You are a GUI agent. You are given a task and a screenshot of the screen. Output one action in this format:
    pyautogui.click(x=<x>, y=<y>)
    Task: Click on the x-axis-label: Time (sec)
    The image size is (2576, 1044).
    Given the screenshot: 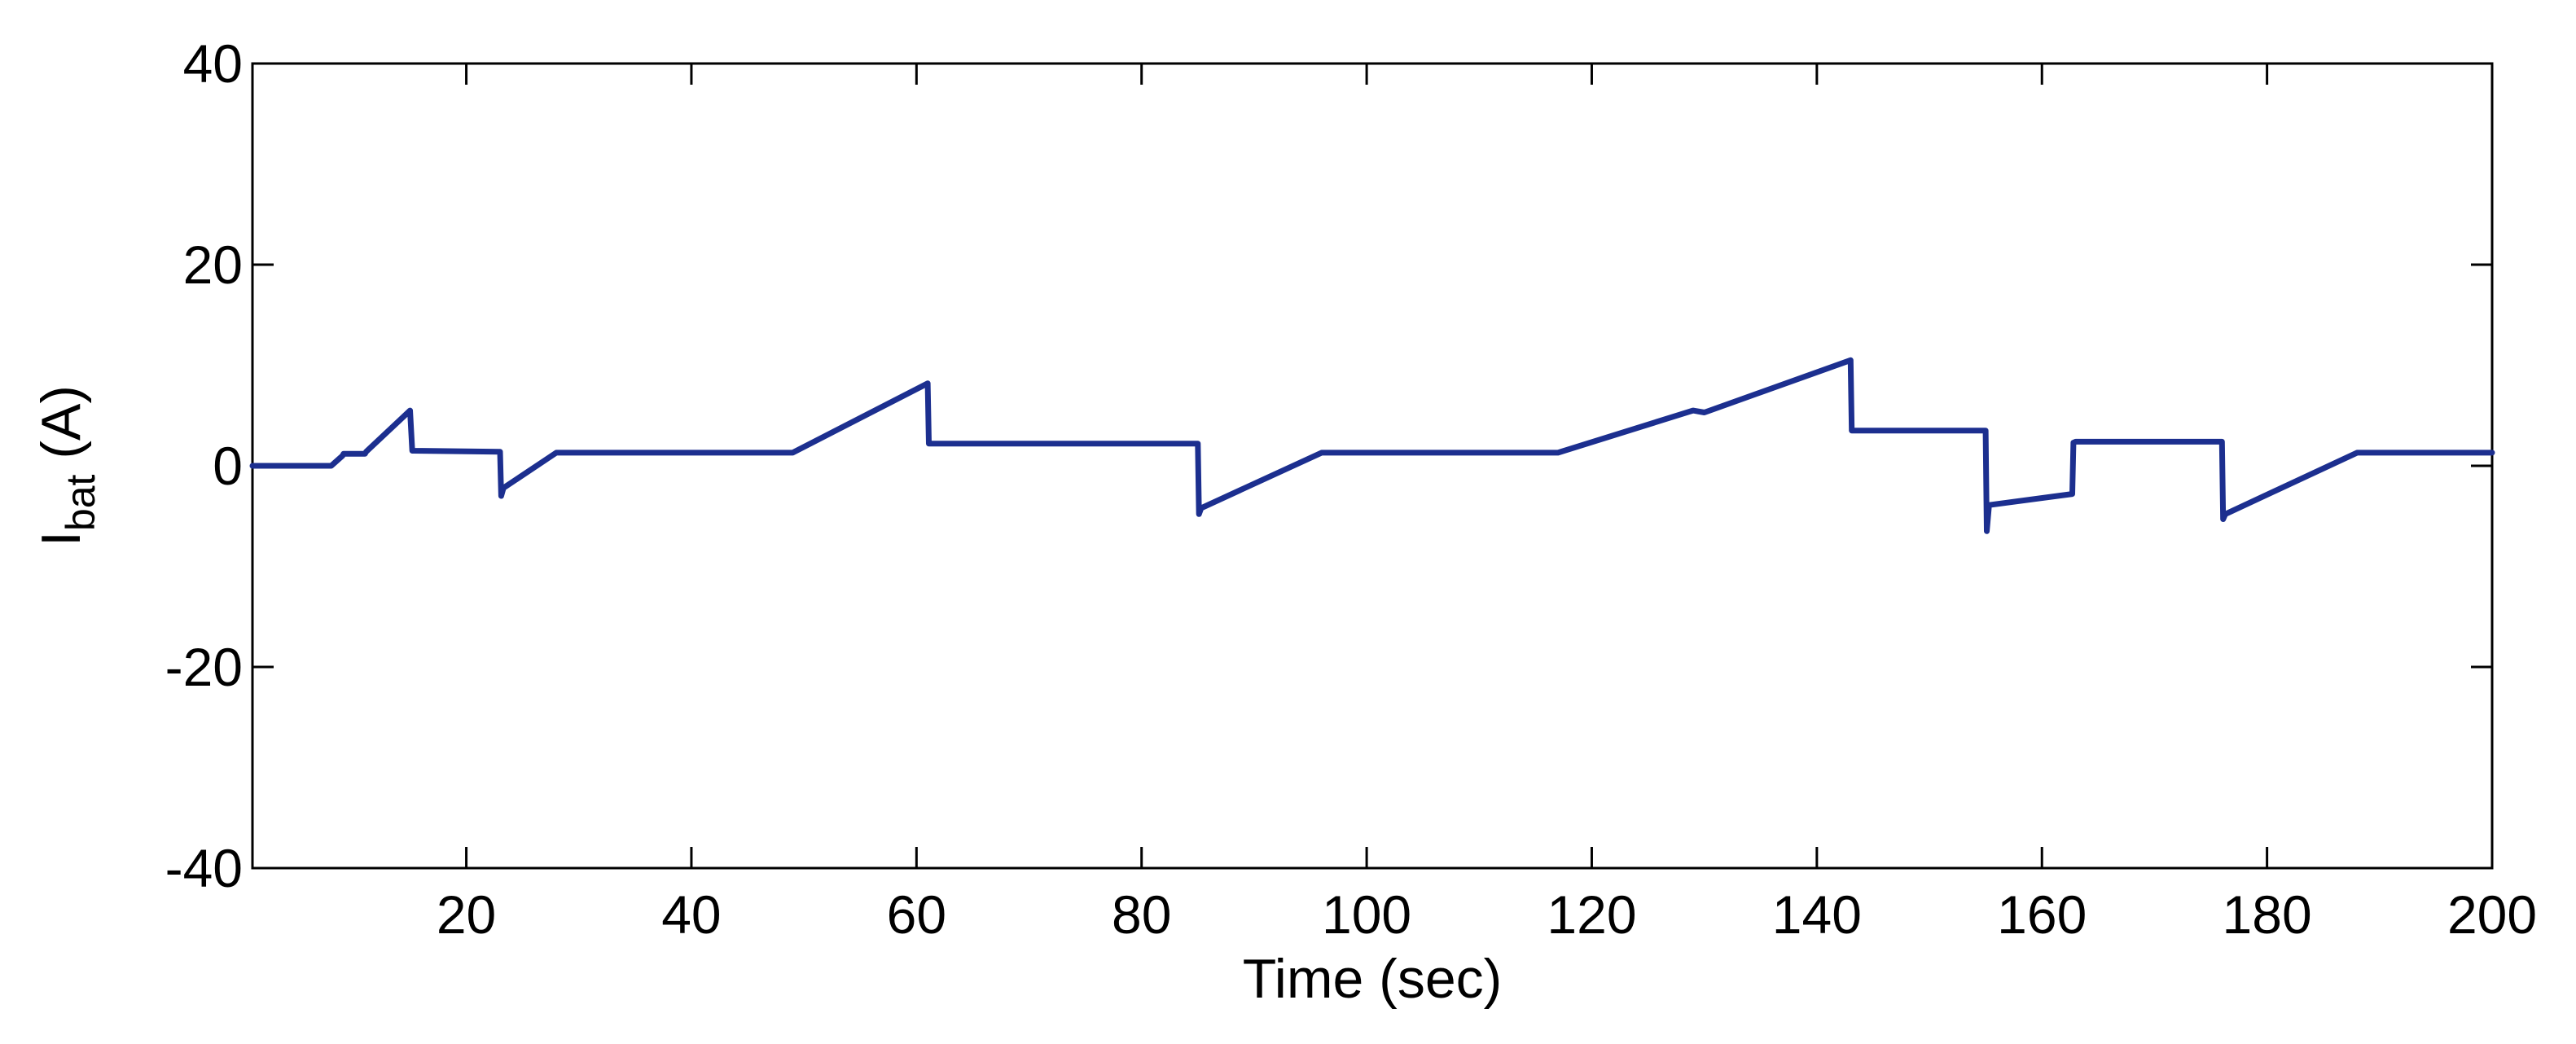 What is the action you would take?
    pyautogui.click(x=1373, y=979)
    